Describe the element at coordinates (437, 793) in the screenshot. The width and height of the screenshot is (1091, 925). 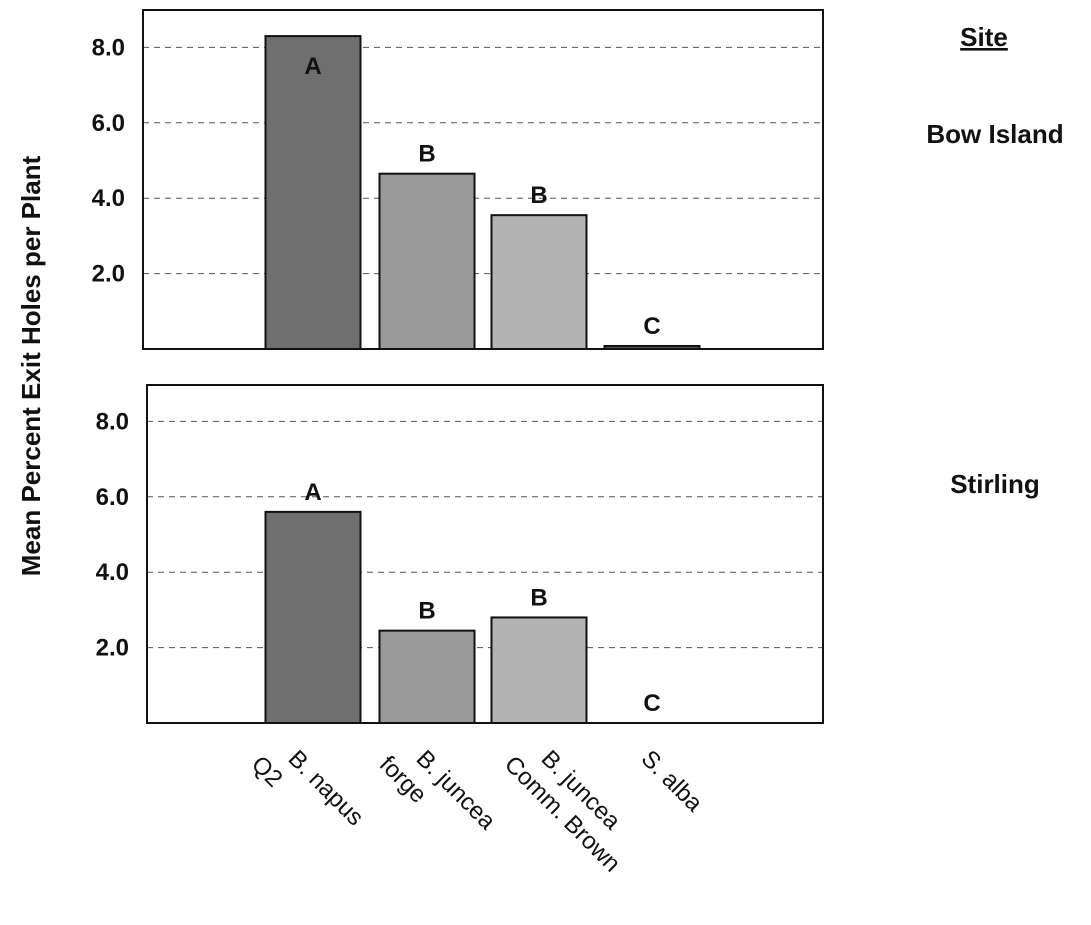
I see `x-tick-label: B. junceaforge` at that location.